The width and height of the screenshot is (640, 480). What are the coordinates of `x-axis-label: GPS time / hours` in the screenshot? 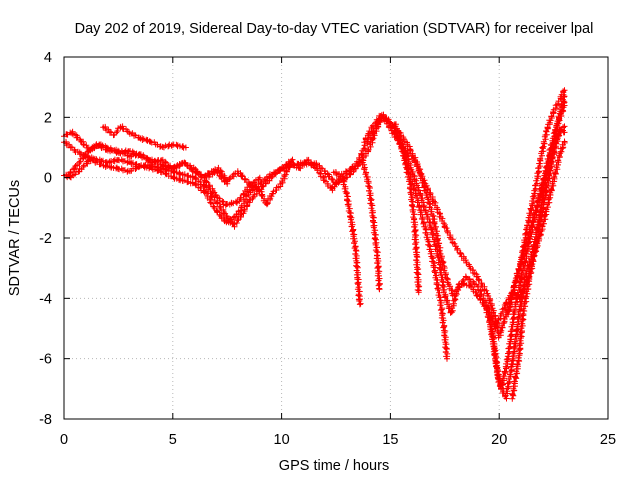 It's located at (334, 466).